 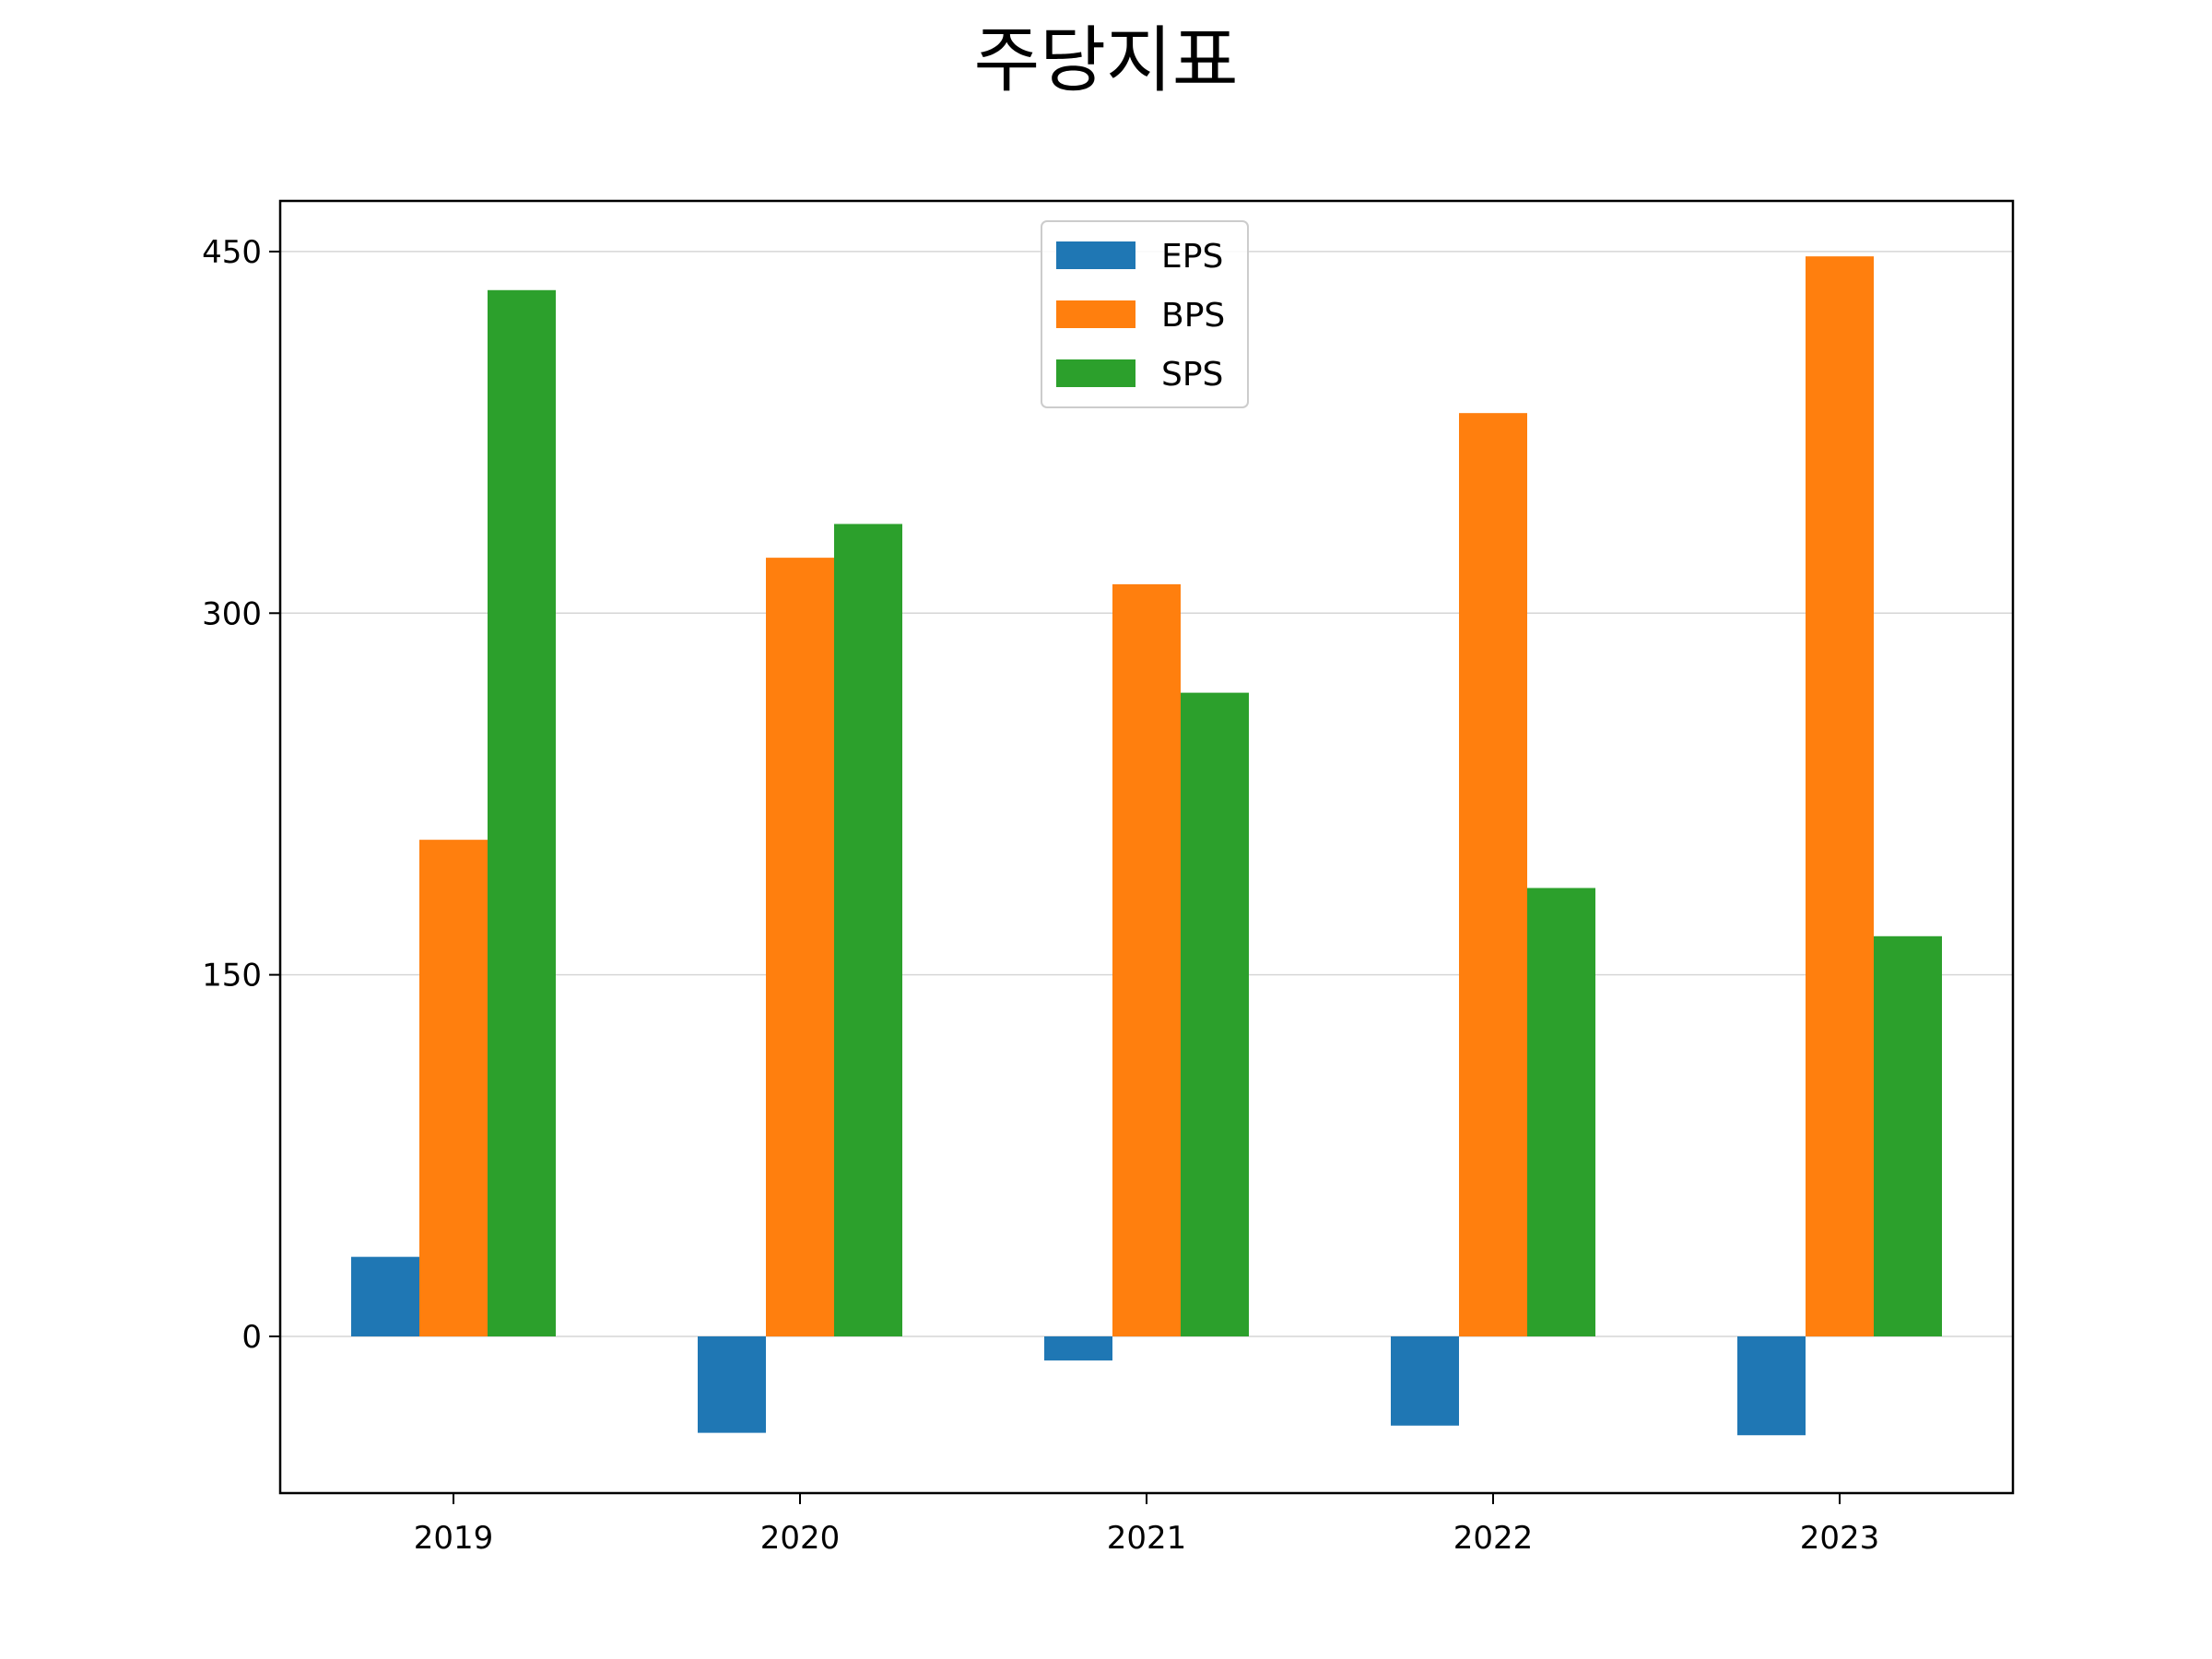 I want to click on y-tick-label-300: 300, so click(x=232, y=613).